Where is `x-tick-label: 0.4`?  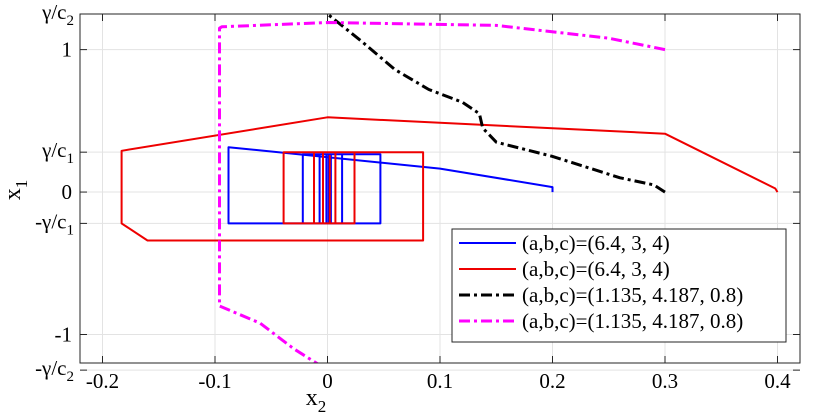
x-tick-label: 0.4 is located at coordinates (777, 381).